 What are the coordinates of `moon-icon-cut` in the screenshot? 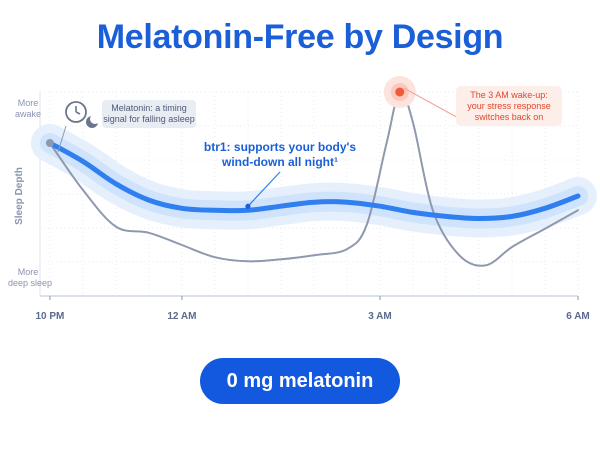 It's located at (95, 119).